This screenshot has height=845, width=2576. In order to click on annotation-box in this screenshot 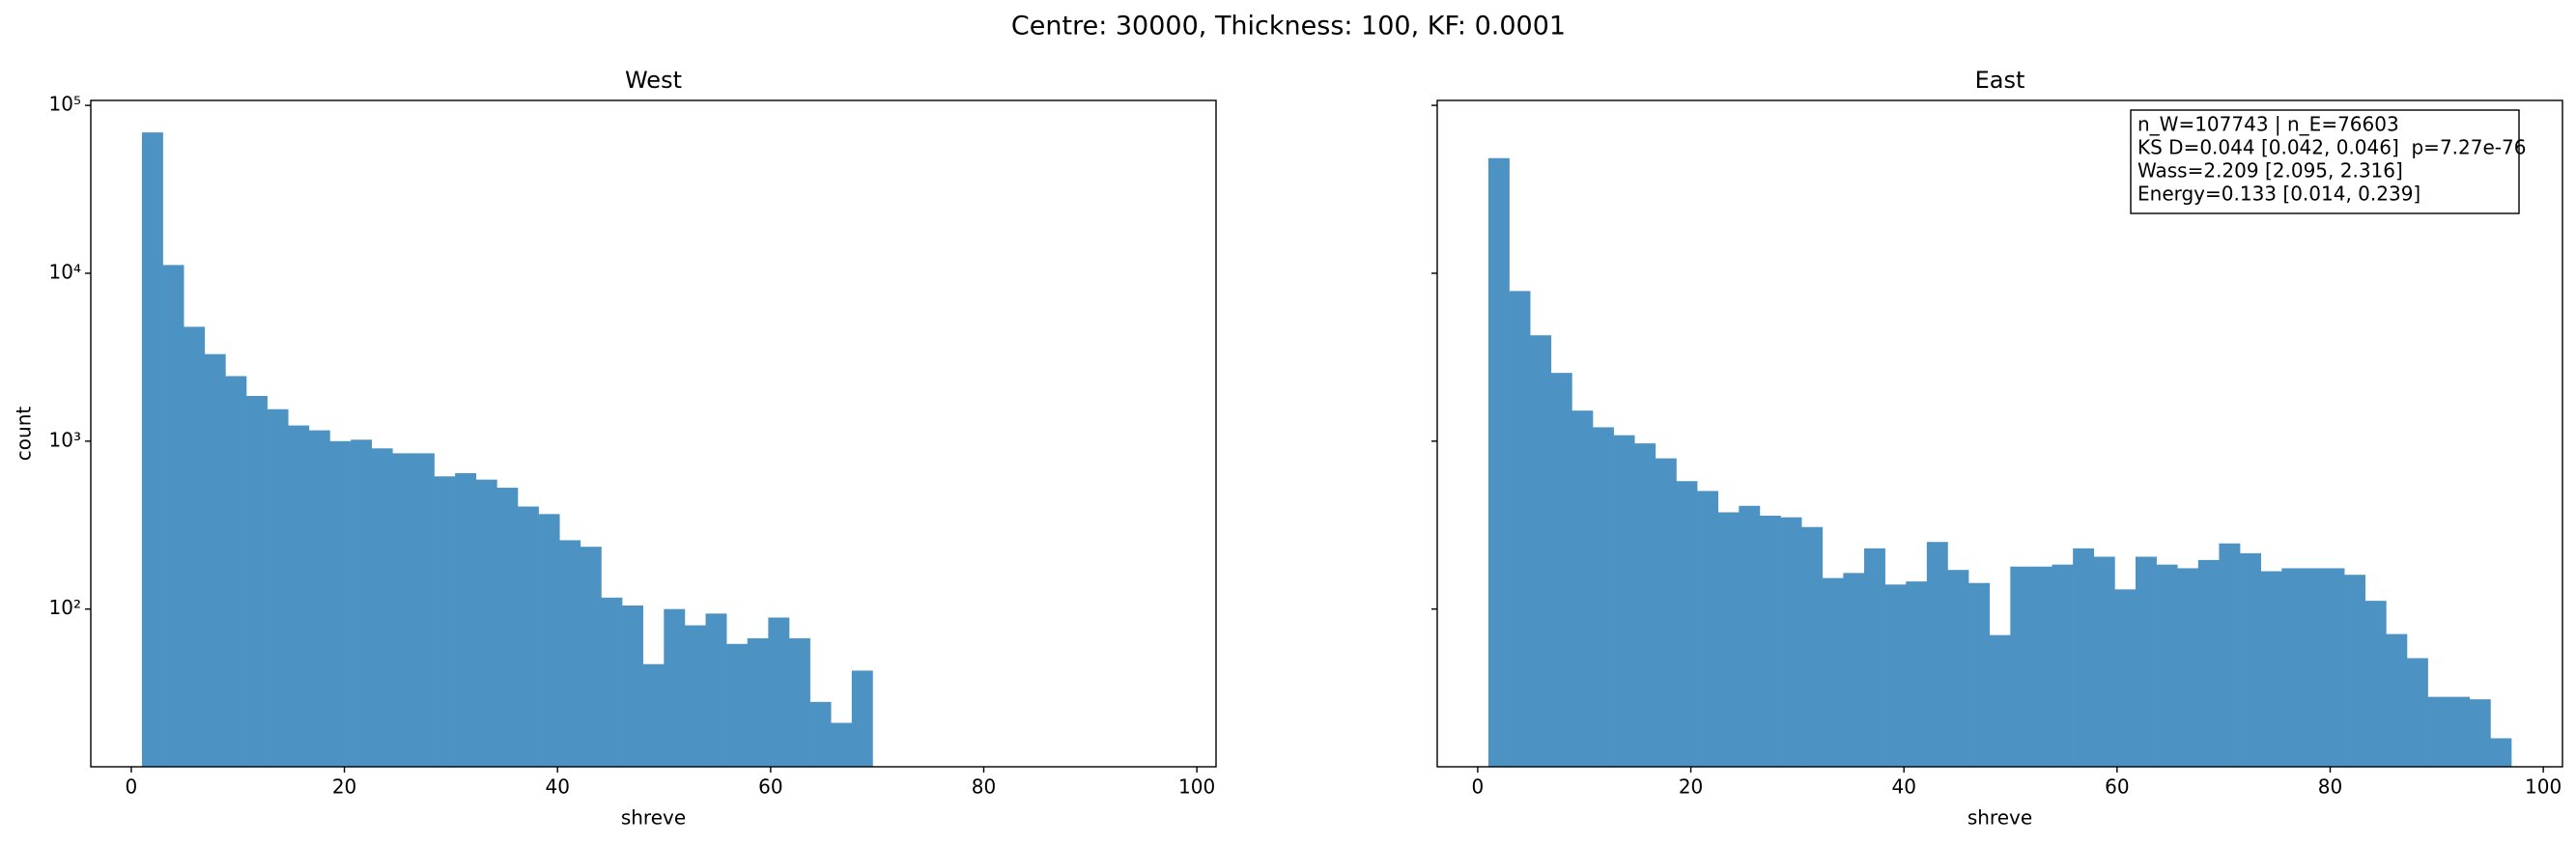, I will do `click(2325, 161)`.